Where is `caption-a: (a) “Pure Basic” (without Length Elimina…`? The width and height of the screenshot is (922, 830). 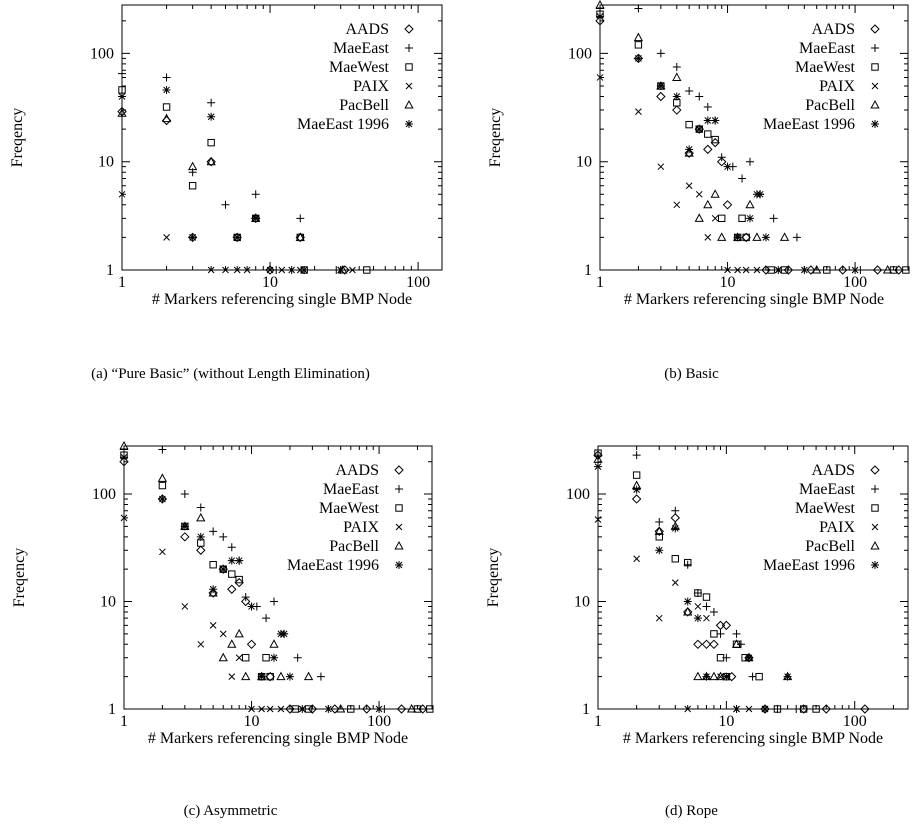
caption-a: (a) “Pure Basic” (without Length Elimina… is located at coordinates (230, 374).